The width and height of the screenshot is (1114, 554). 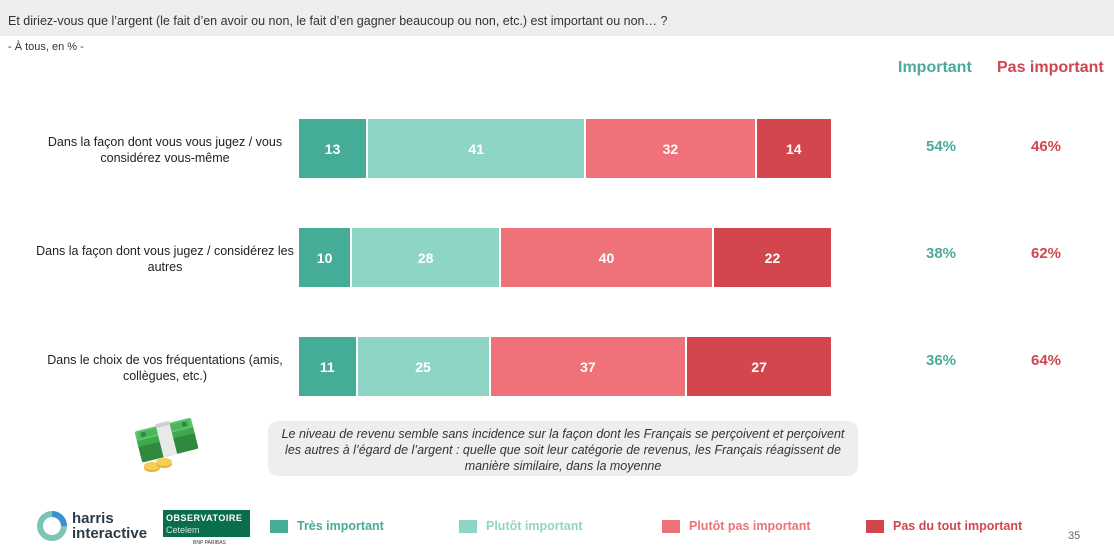 I want to click on summary-pas-important-1: 46%, so click(x=1046, y=146).